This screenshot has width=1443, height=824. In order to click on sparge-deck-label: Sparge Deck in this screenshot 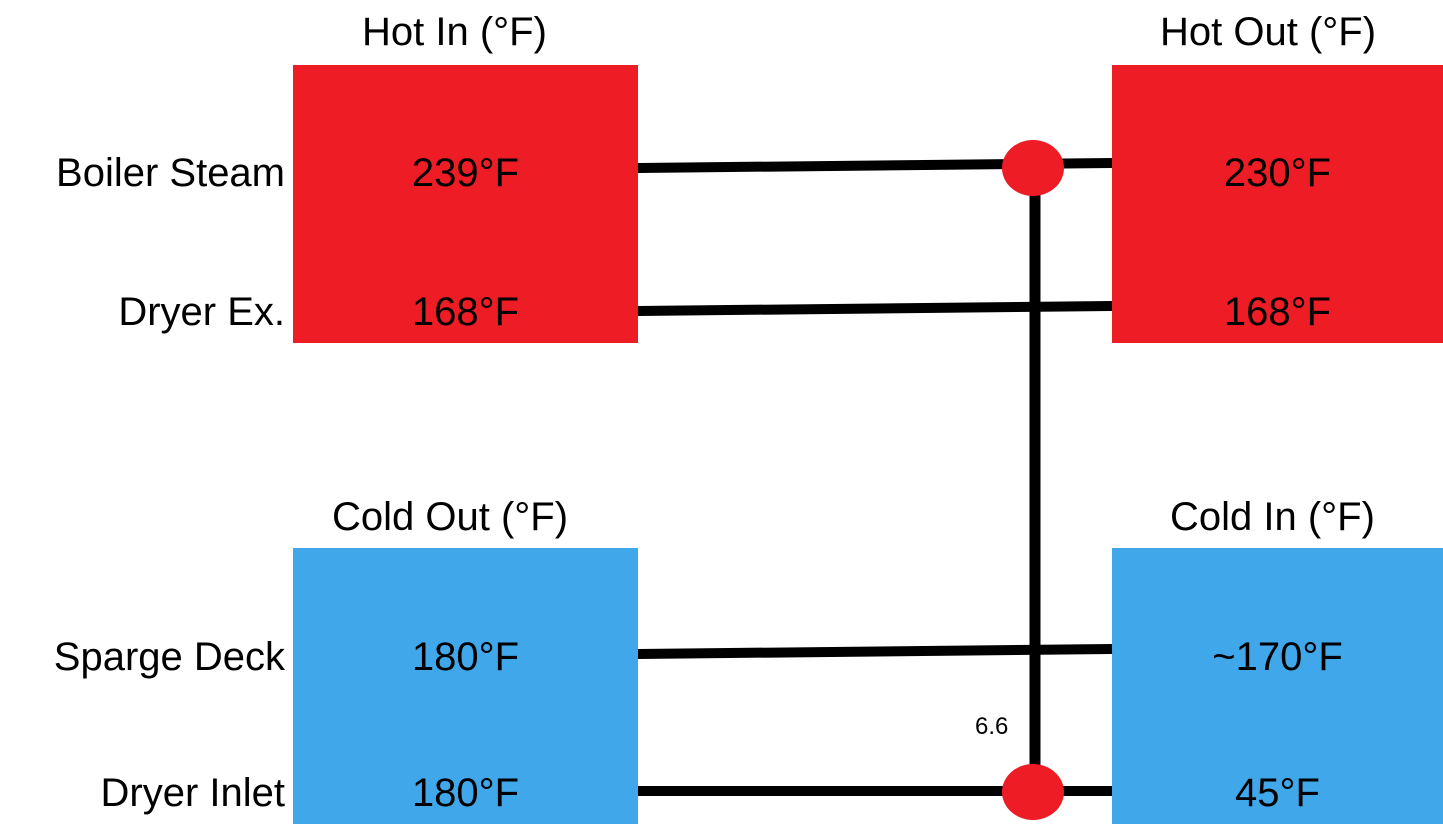, I will do `click(169, 657)`.